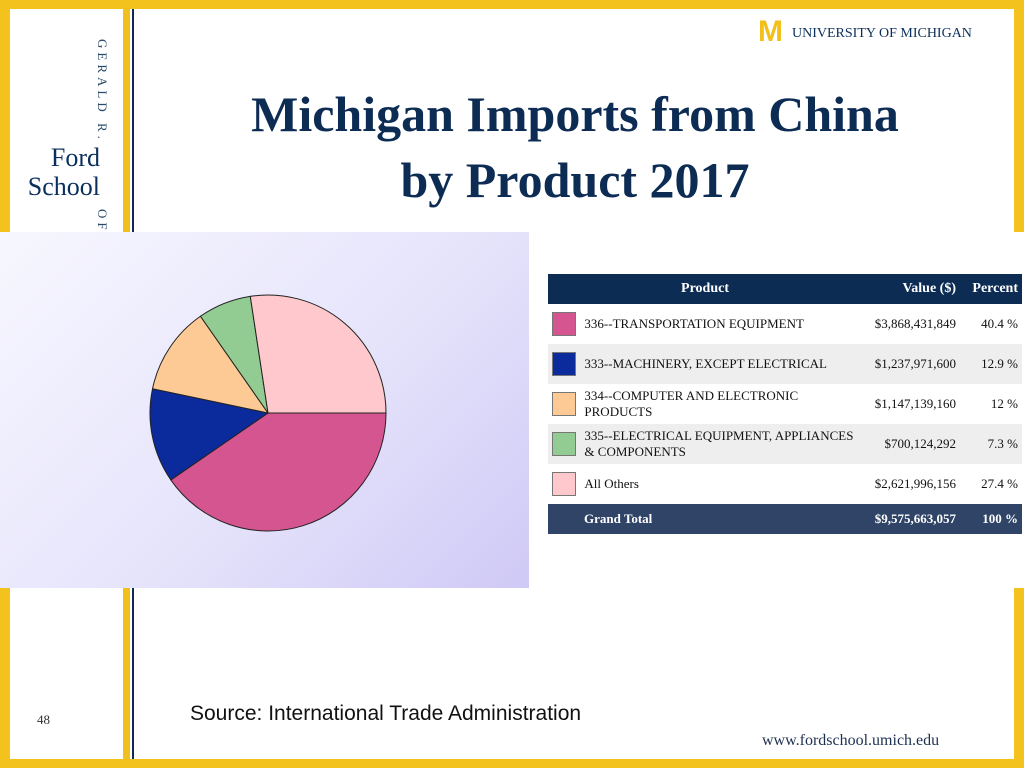 The height and width of the screenshot is (768, 1024). What do you see at coordinates (991, 519) in the screenshot?
I see `grand-total-percent: 100 %` at bounding box center [991, 519].